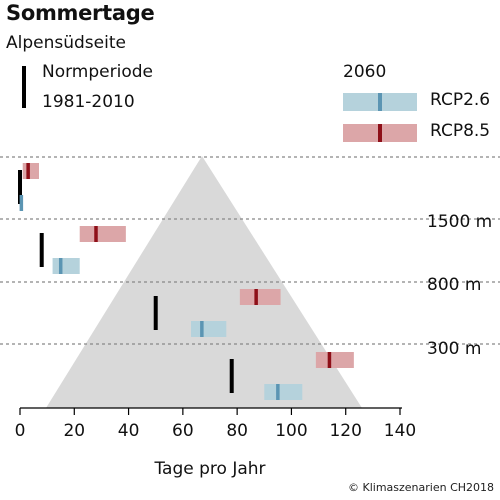 This screenshot has height=500, width=500. I want to click on x-tick-label: 60, so click(183, 431).